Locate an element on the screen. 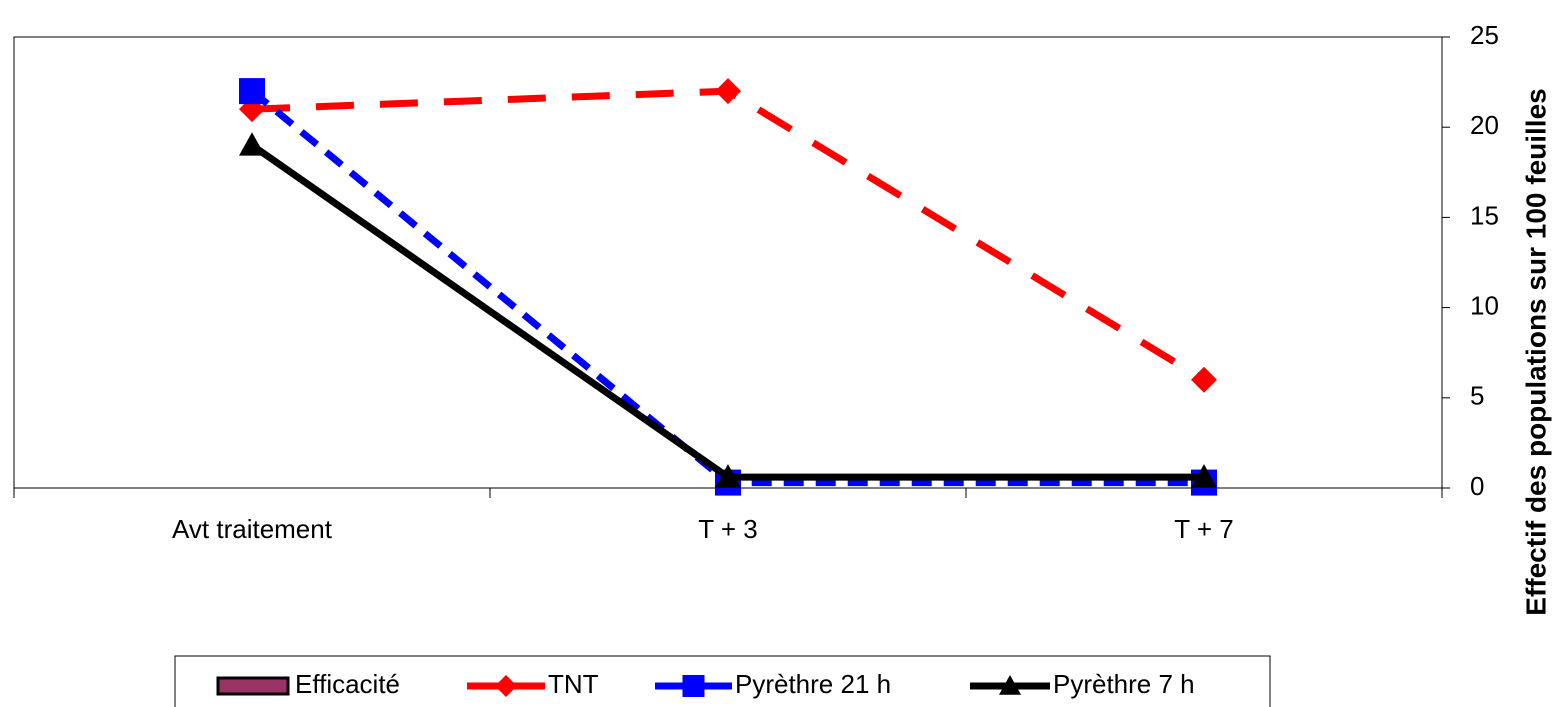 The width and height of the screenshot is (1564, 707). x-tick-label: T + 3 is located at coordinates (728, 529).